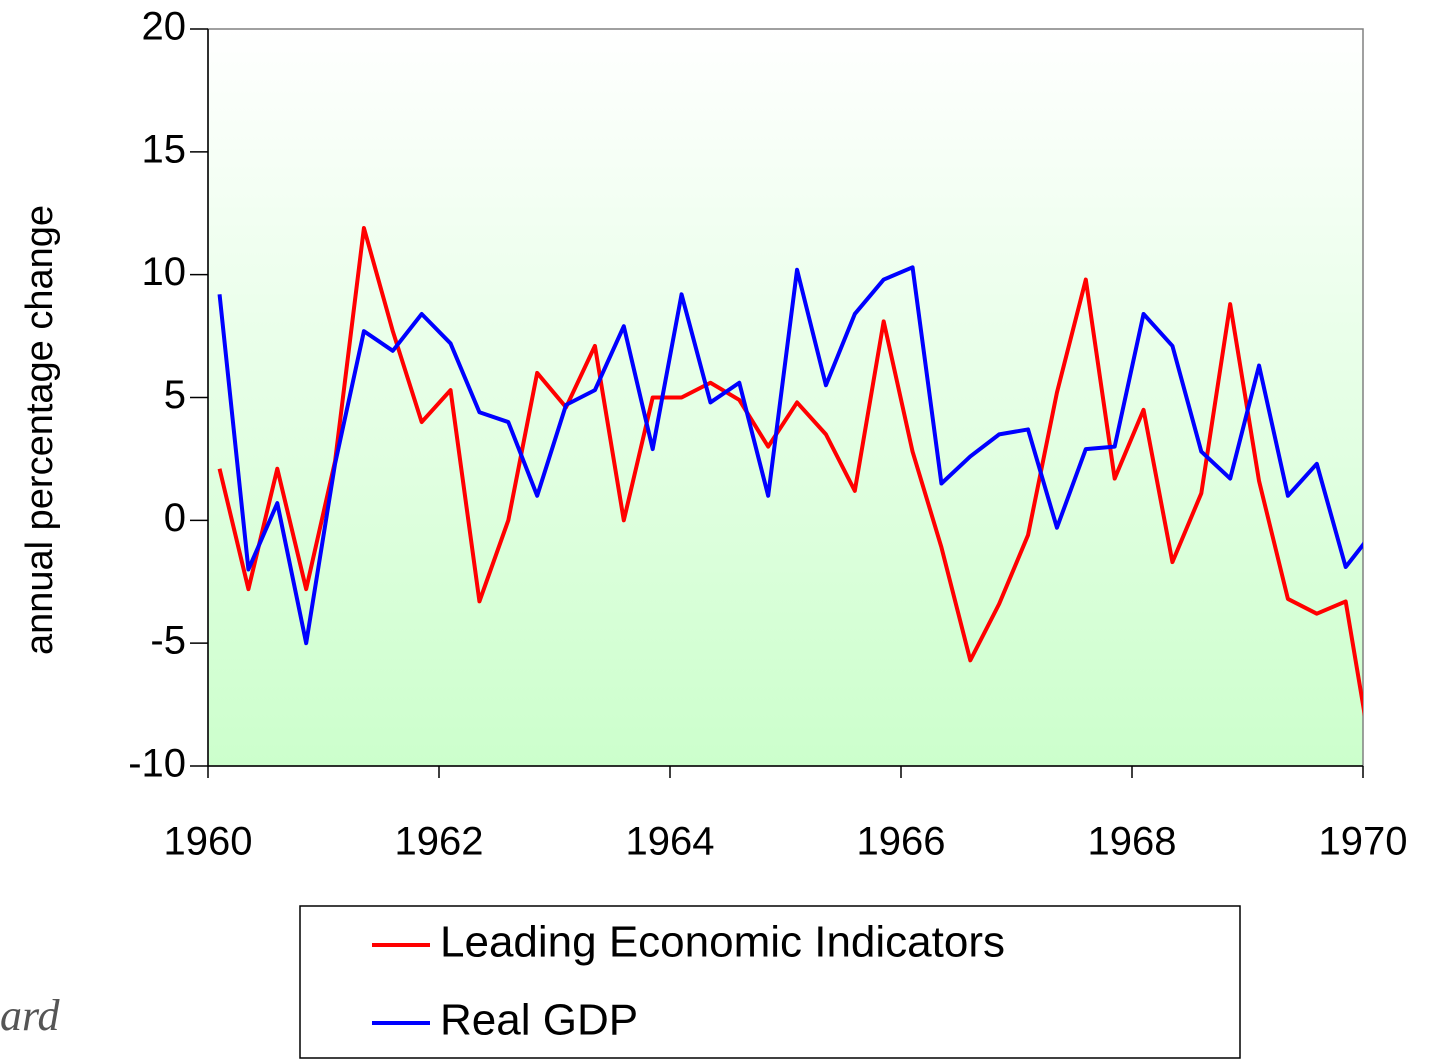 This screenshot has height=1064, width=1438. Describe the element at coordinates (539, 1020) in the screenshot. I see `legend-label: Real GDP` at that location.